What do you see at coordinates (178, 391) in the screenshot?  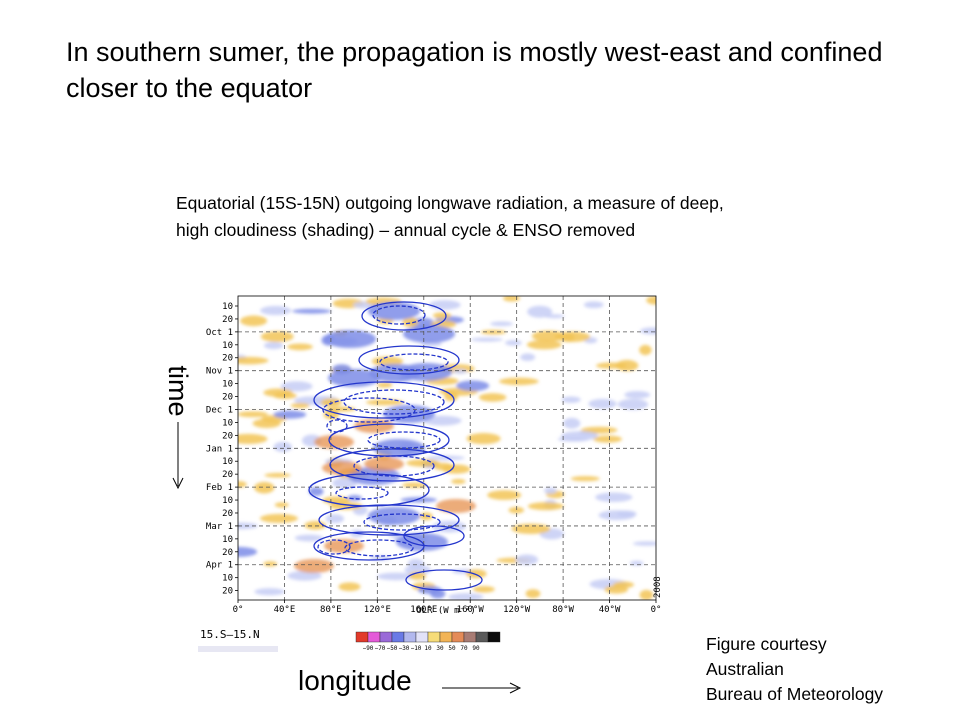 I see `time-axis-label: time` at bounding box center [178, 391].